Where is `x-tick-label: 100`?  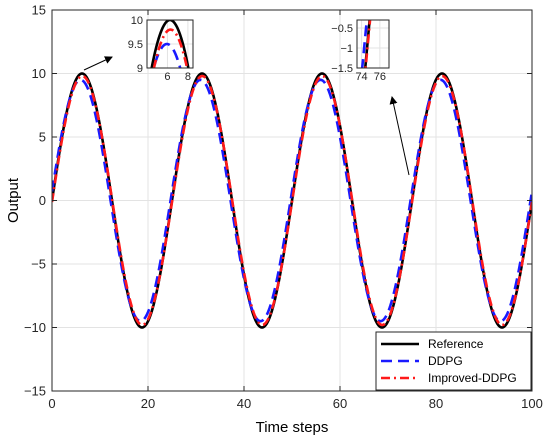
x-tick-label: 100 is located at coordinates (532, 403).